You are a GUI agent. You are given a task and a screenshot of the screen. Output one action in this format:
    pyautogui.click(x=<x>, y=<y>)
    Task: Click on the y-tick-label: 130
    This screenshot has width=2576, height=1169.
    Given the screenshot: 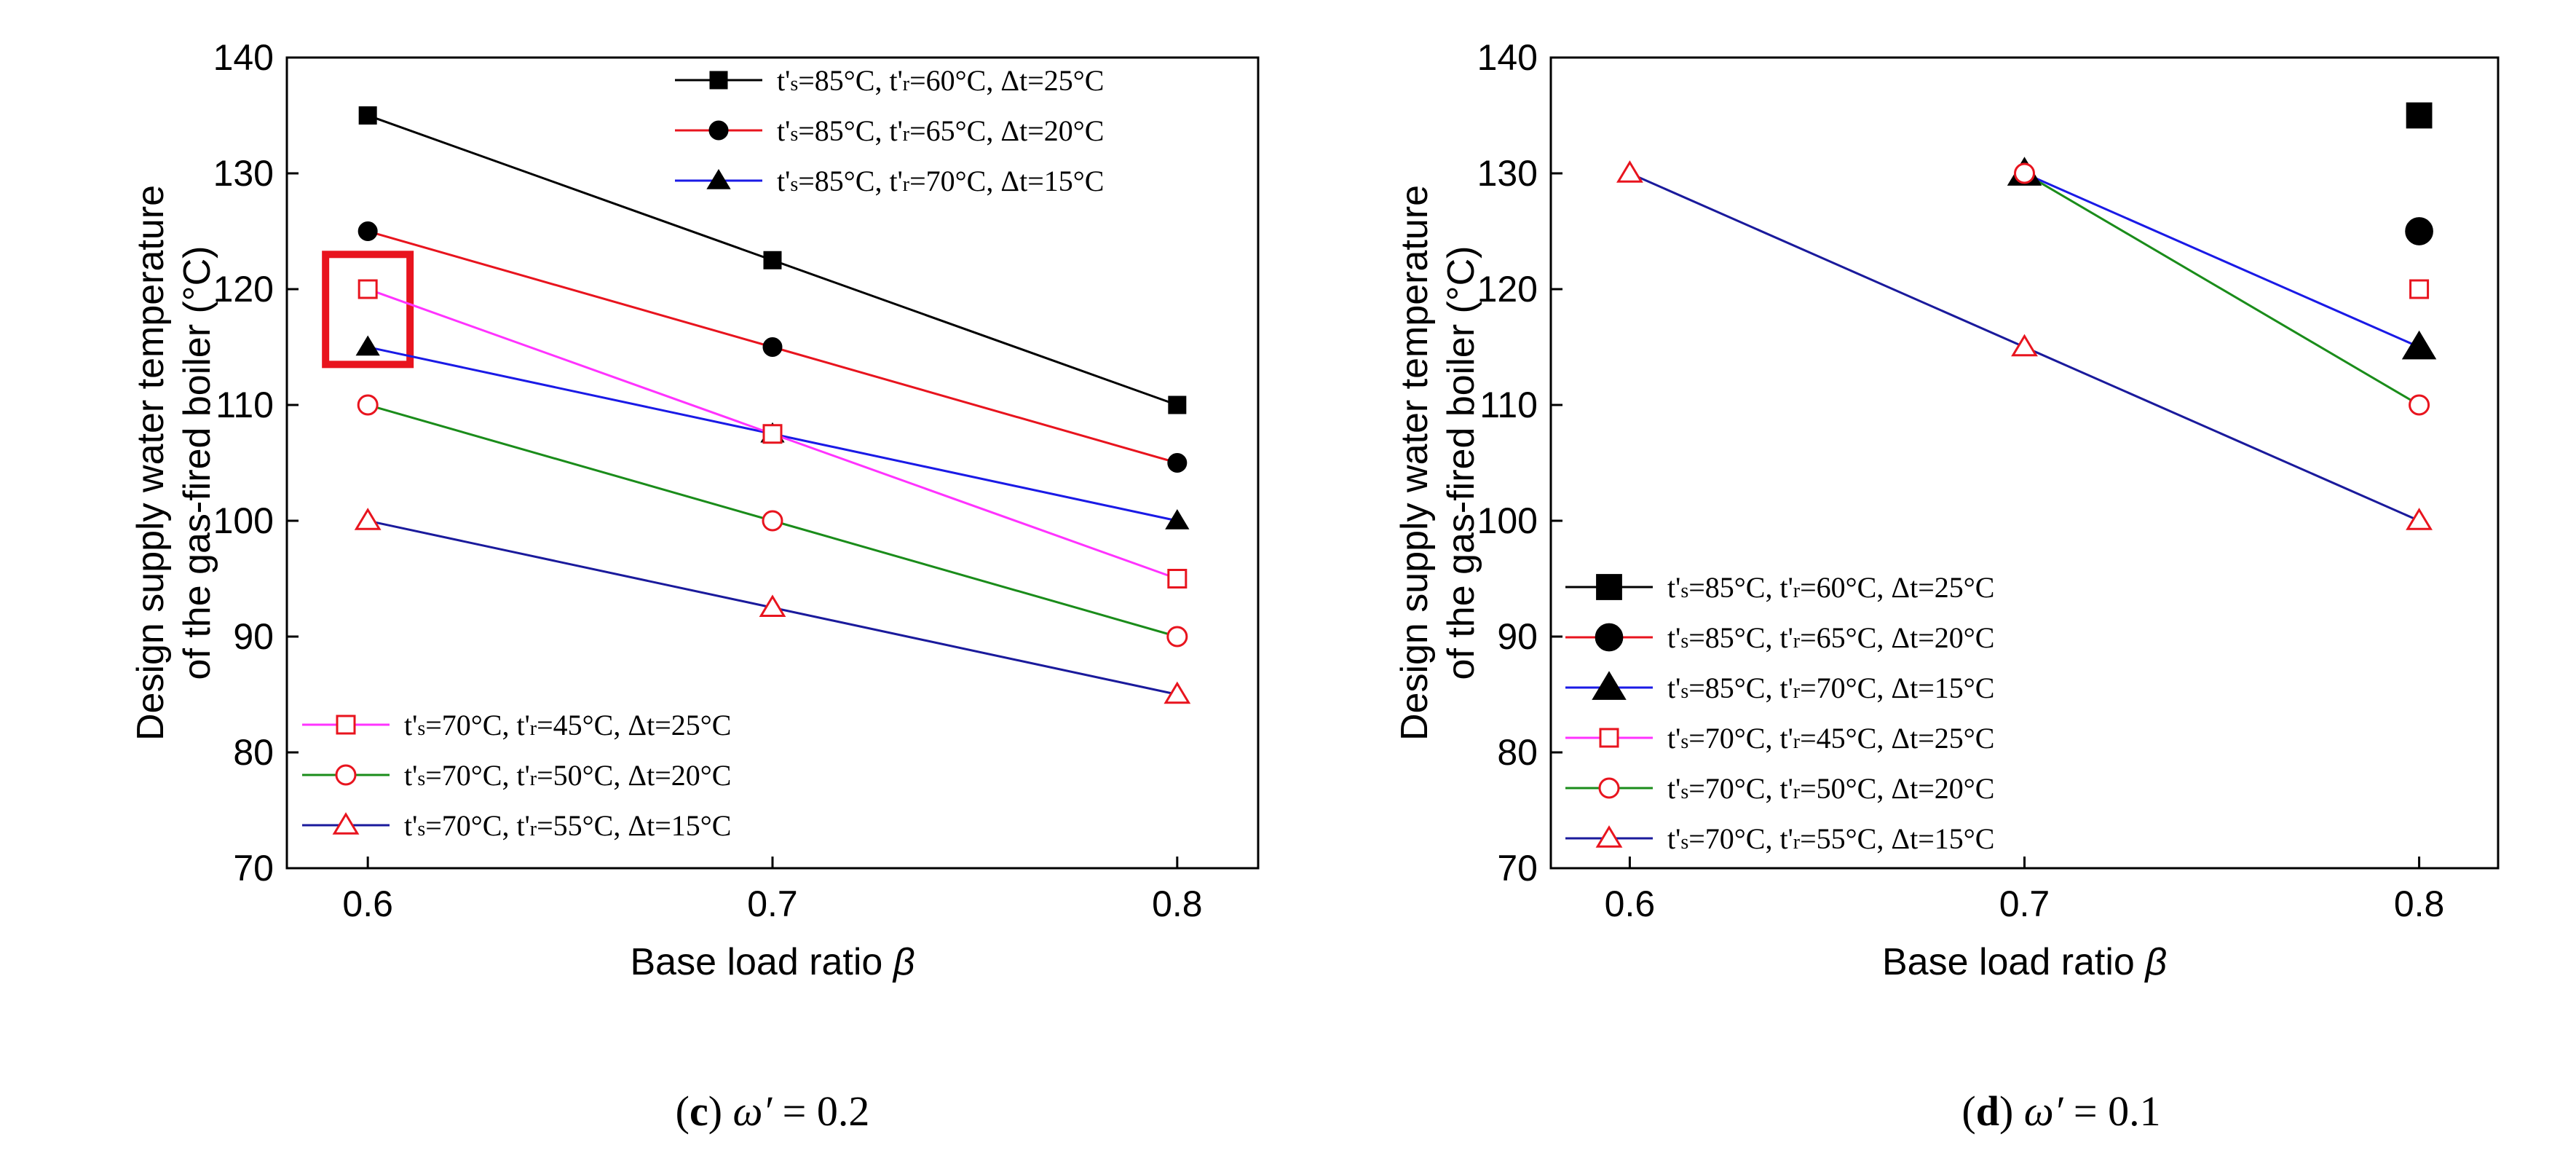 What is the action you would take?
    pyautogui.click(x=1508, y=173)
    